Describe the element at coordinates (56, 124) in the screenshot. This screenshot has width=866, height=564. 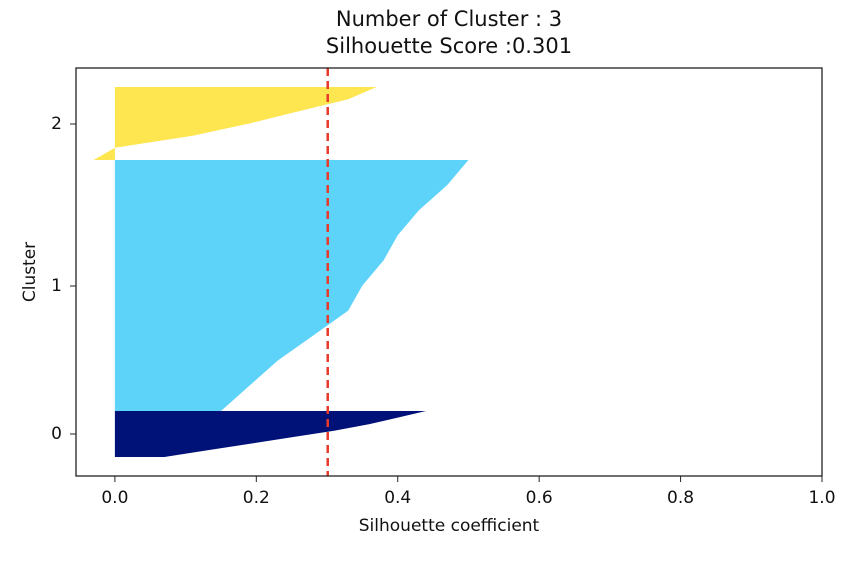
I see `y-tick-label: 2` at that location.